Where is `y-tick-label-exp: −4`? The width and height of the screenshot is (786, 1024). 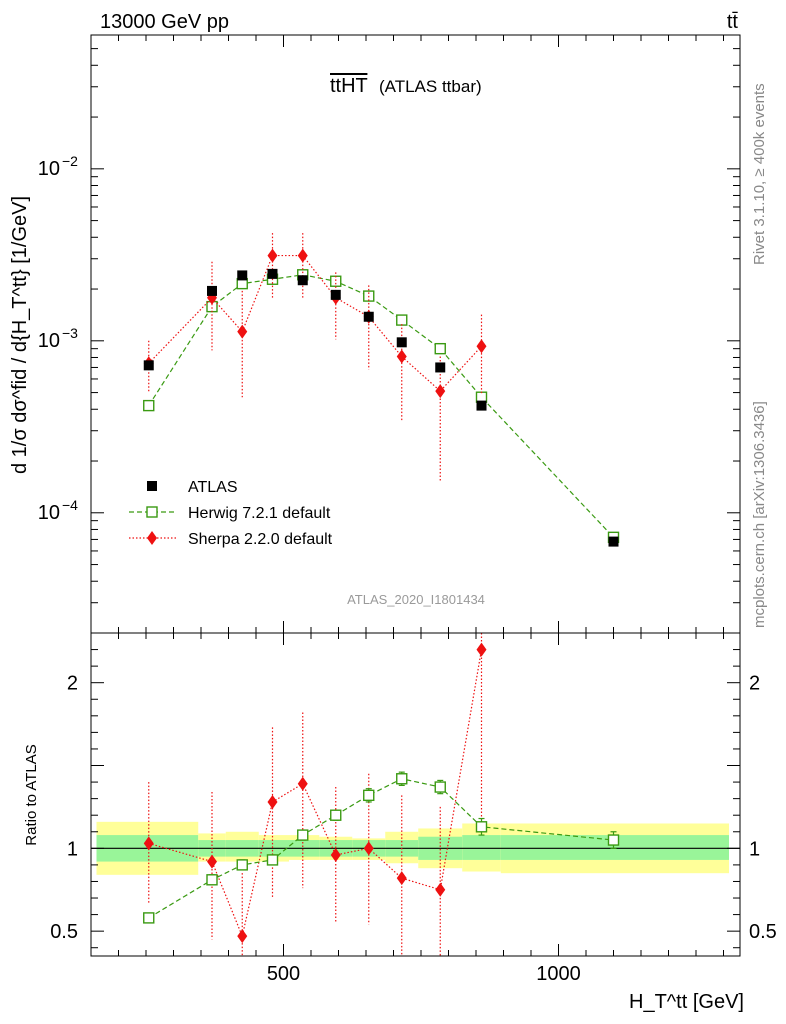 y-tick-label-exp: −4 is located at coordinates (70, 505).